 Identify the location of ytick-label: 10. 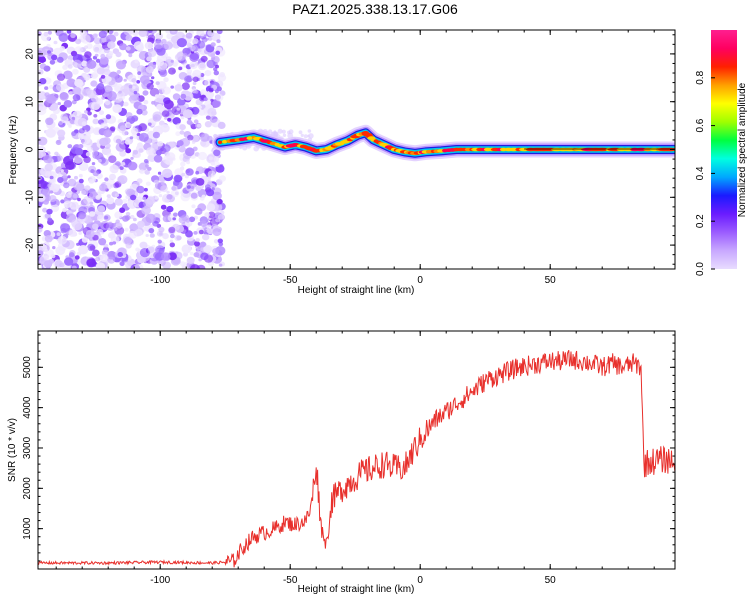
(30, 102).